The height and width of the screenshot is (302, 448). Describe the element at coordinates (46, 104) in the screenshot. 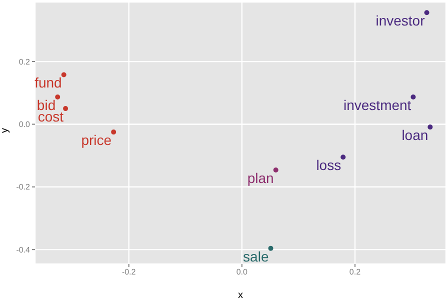

I see `data-label: bid` at that location.